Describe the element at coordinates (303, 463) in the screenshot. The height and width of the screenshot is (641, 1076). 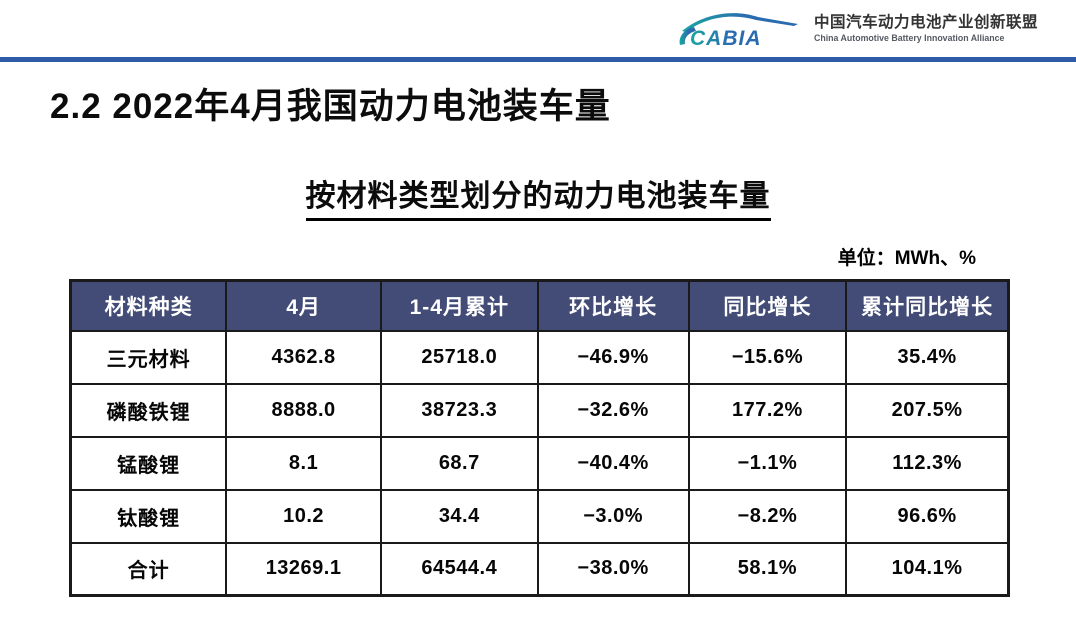
I see `value-cell: 8.1` at that location.